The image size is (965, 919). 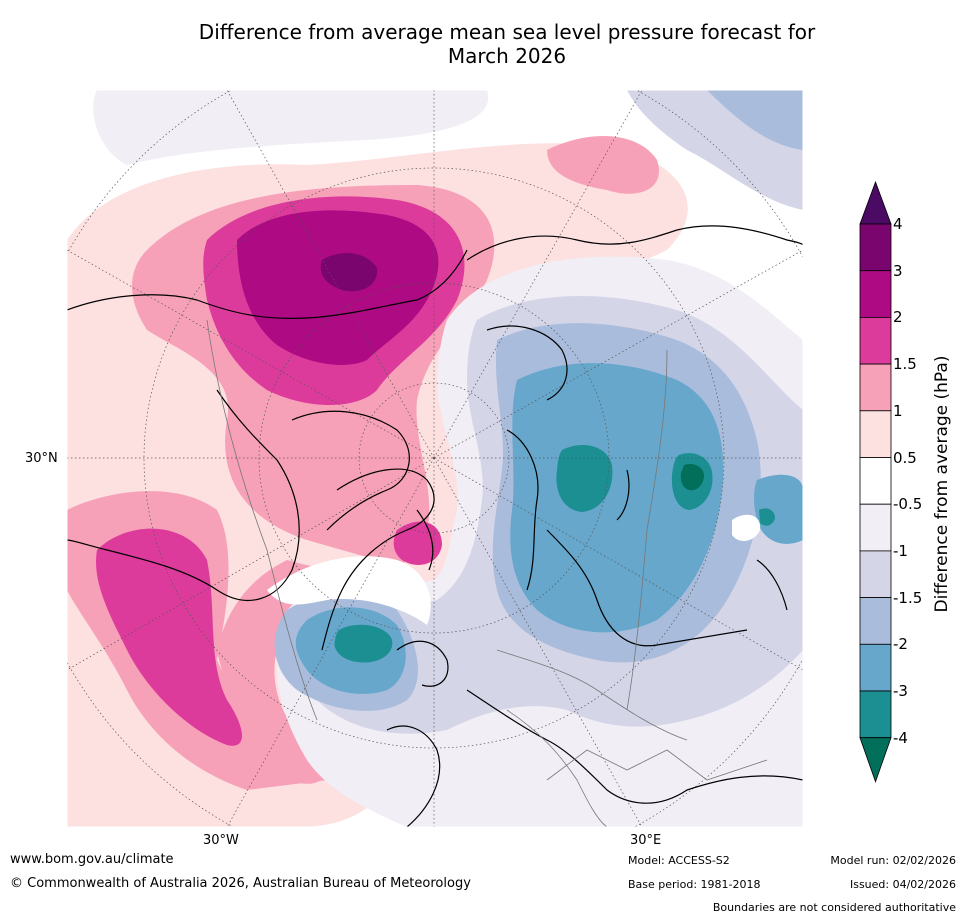 What do you see at coordinates (778, 509) in the screenshot?
I see `anomaly-neg-2-e` at bounding box center [778, 509].